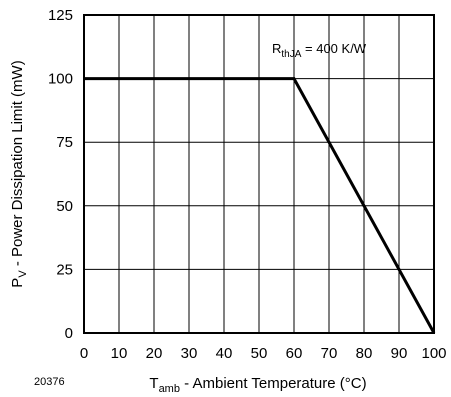 Image resolution: width=451 pixels, height=397 pixels. Describe the element at coordinates (364, 353) in the screenshot. I see `x-tick-label: 80` at that location.